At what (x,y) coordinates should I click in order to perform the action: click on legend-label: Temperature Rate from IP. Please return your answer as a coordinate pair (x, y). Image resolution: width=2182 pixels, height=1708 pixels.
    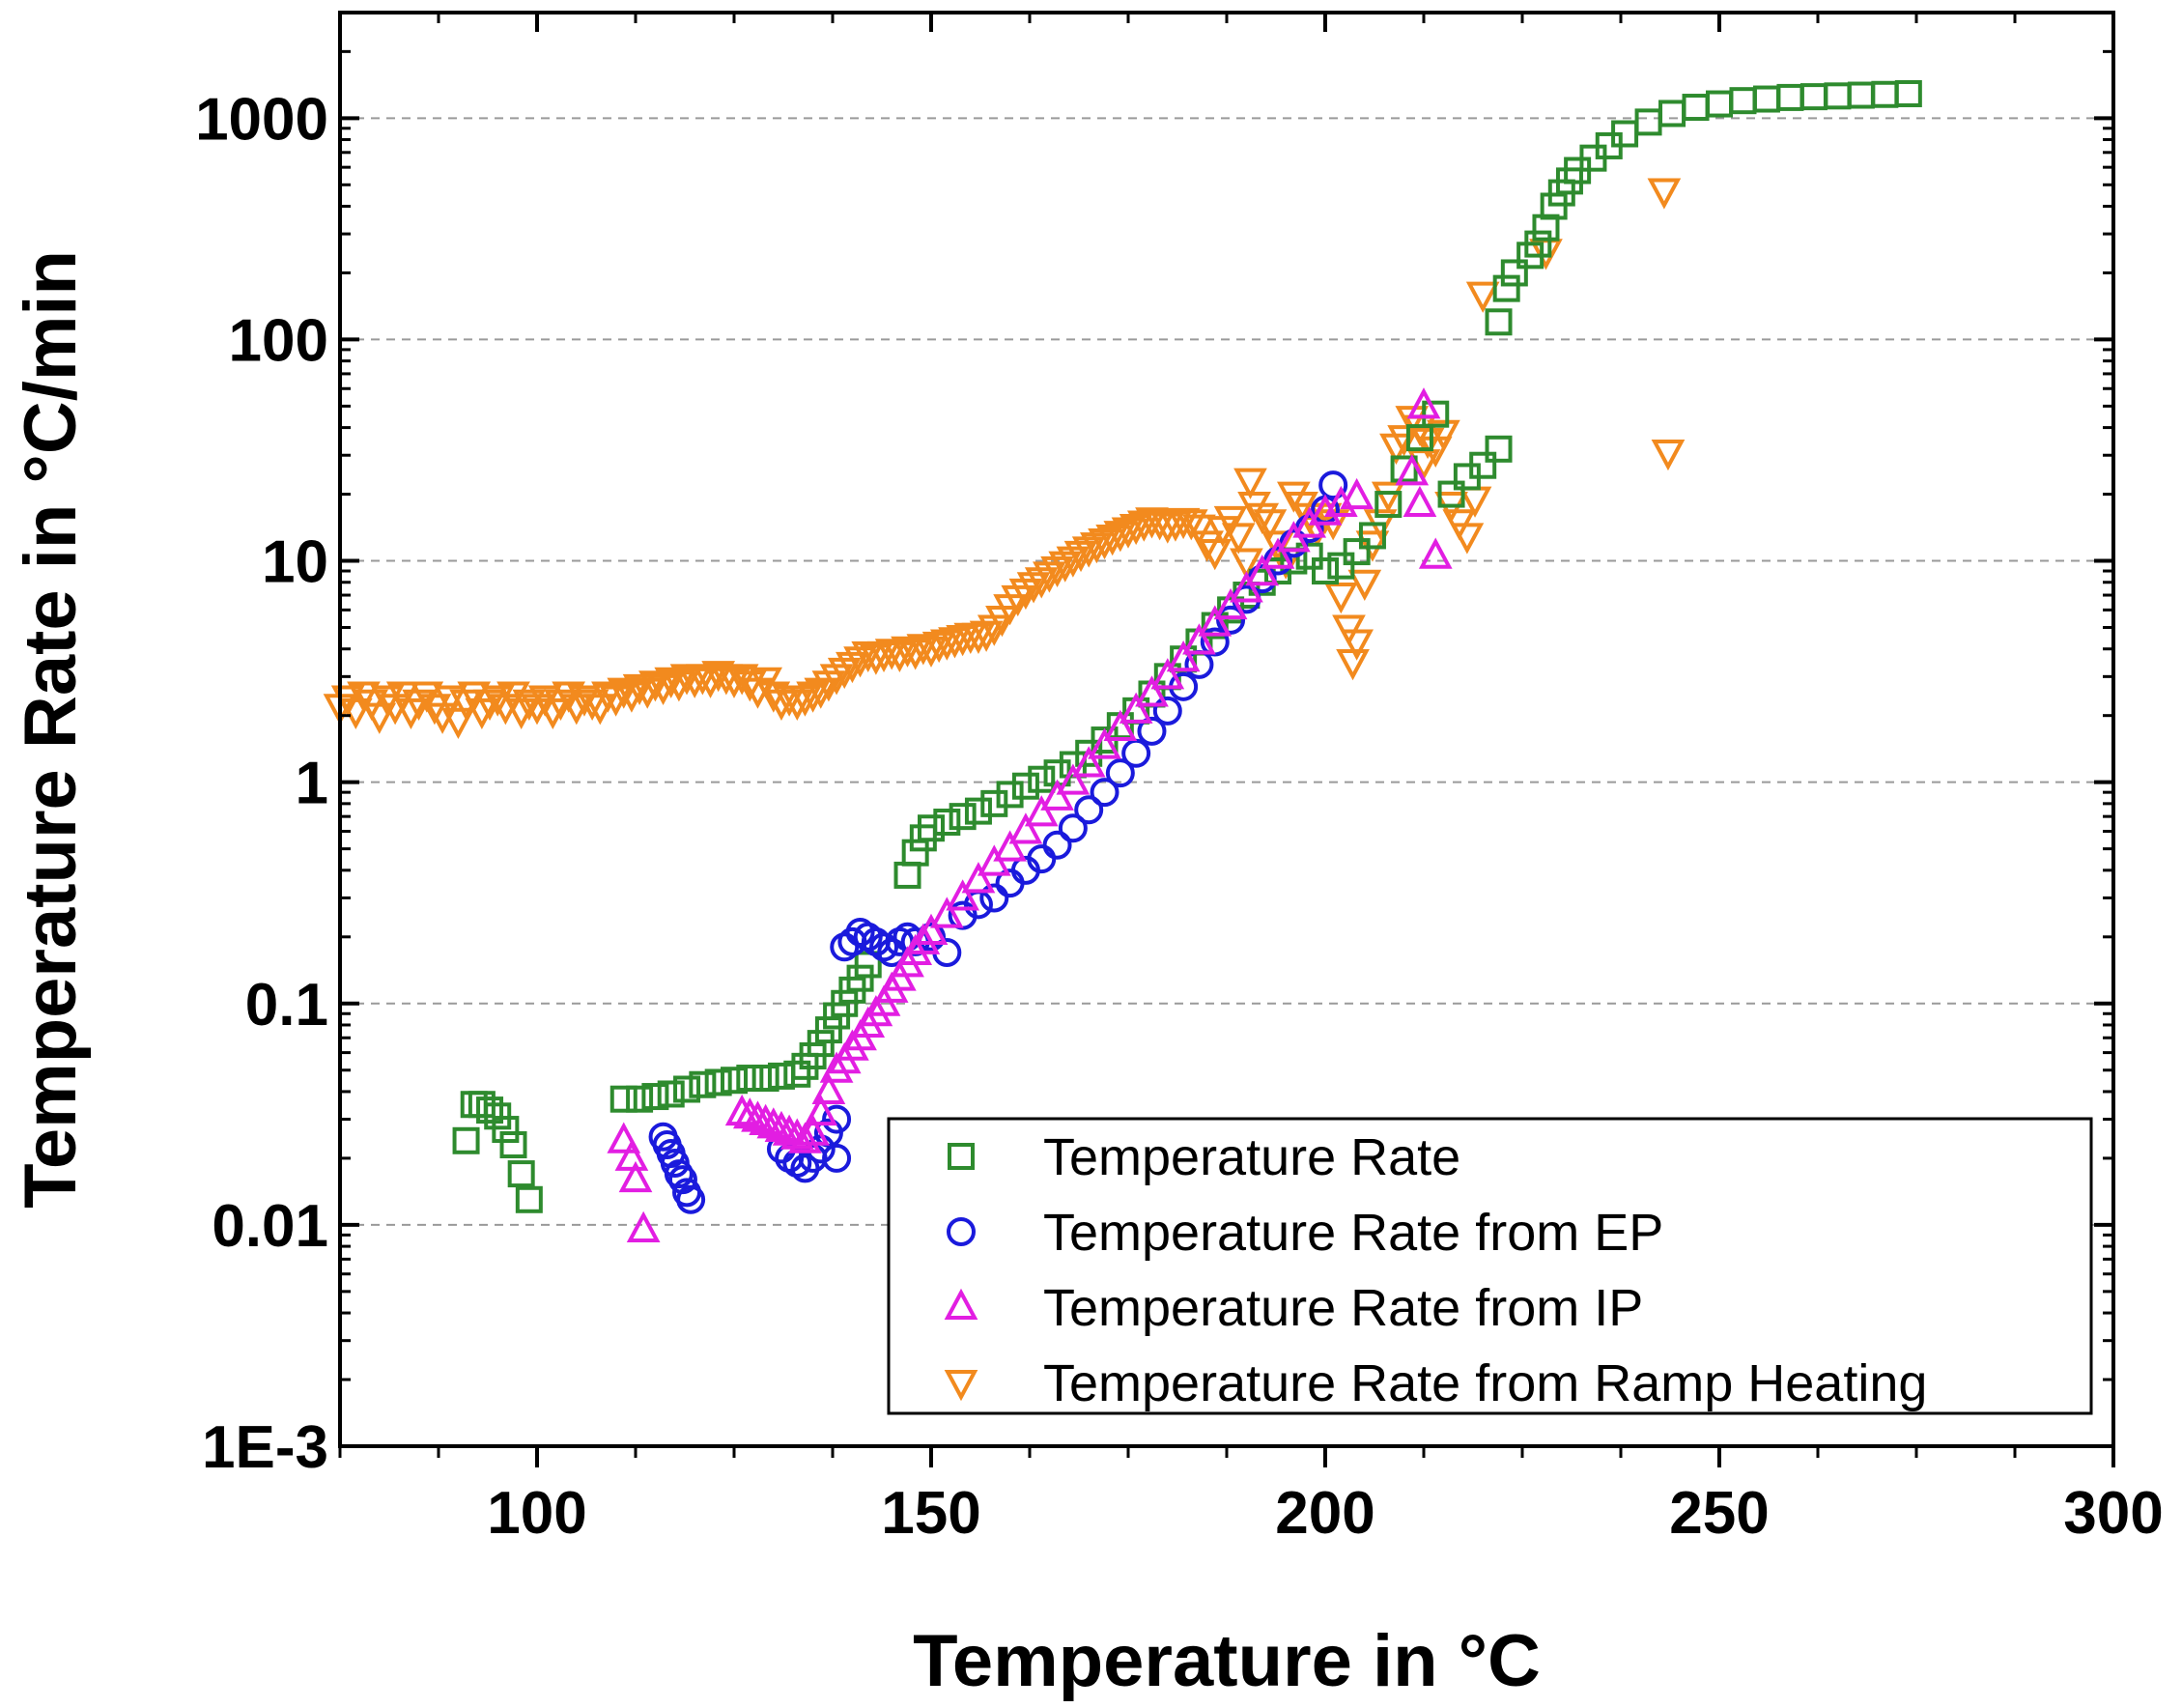
    Looking at the image, I should click on (1343, 1308).